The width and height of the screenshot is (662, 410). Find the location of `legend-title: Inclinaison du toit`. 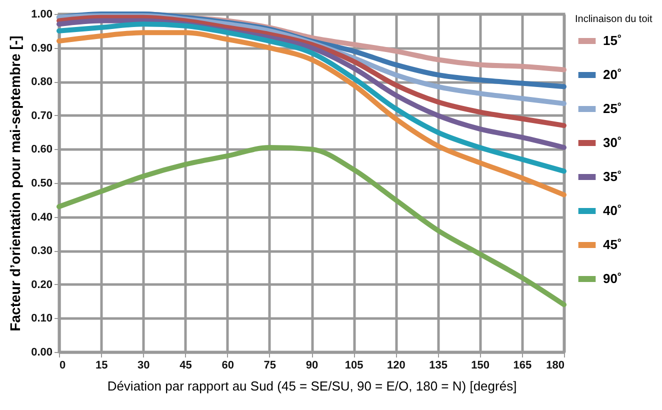

legend-title: Inclinaison du toit is located at coordinates (613, 19).